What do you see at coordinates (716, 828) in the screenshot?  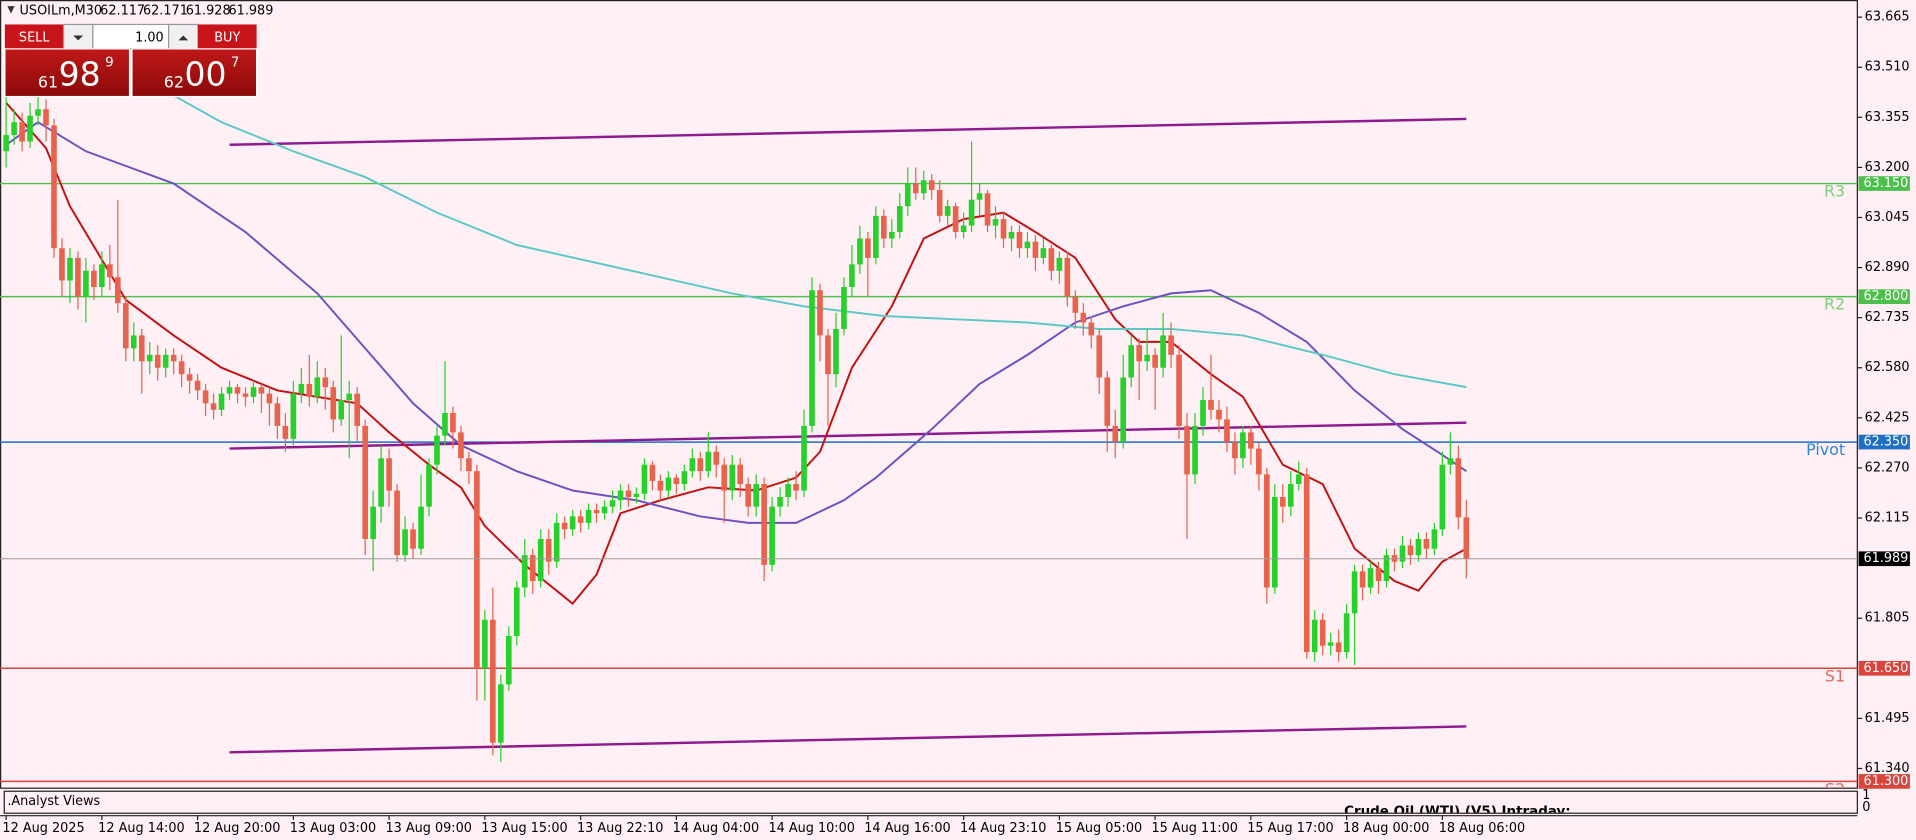 I see `x-tick-label: 14 Aug 04:00` at bounding box center [716, 828].